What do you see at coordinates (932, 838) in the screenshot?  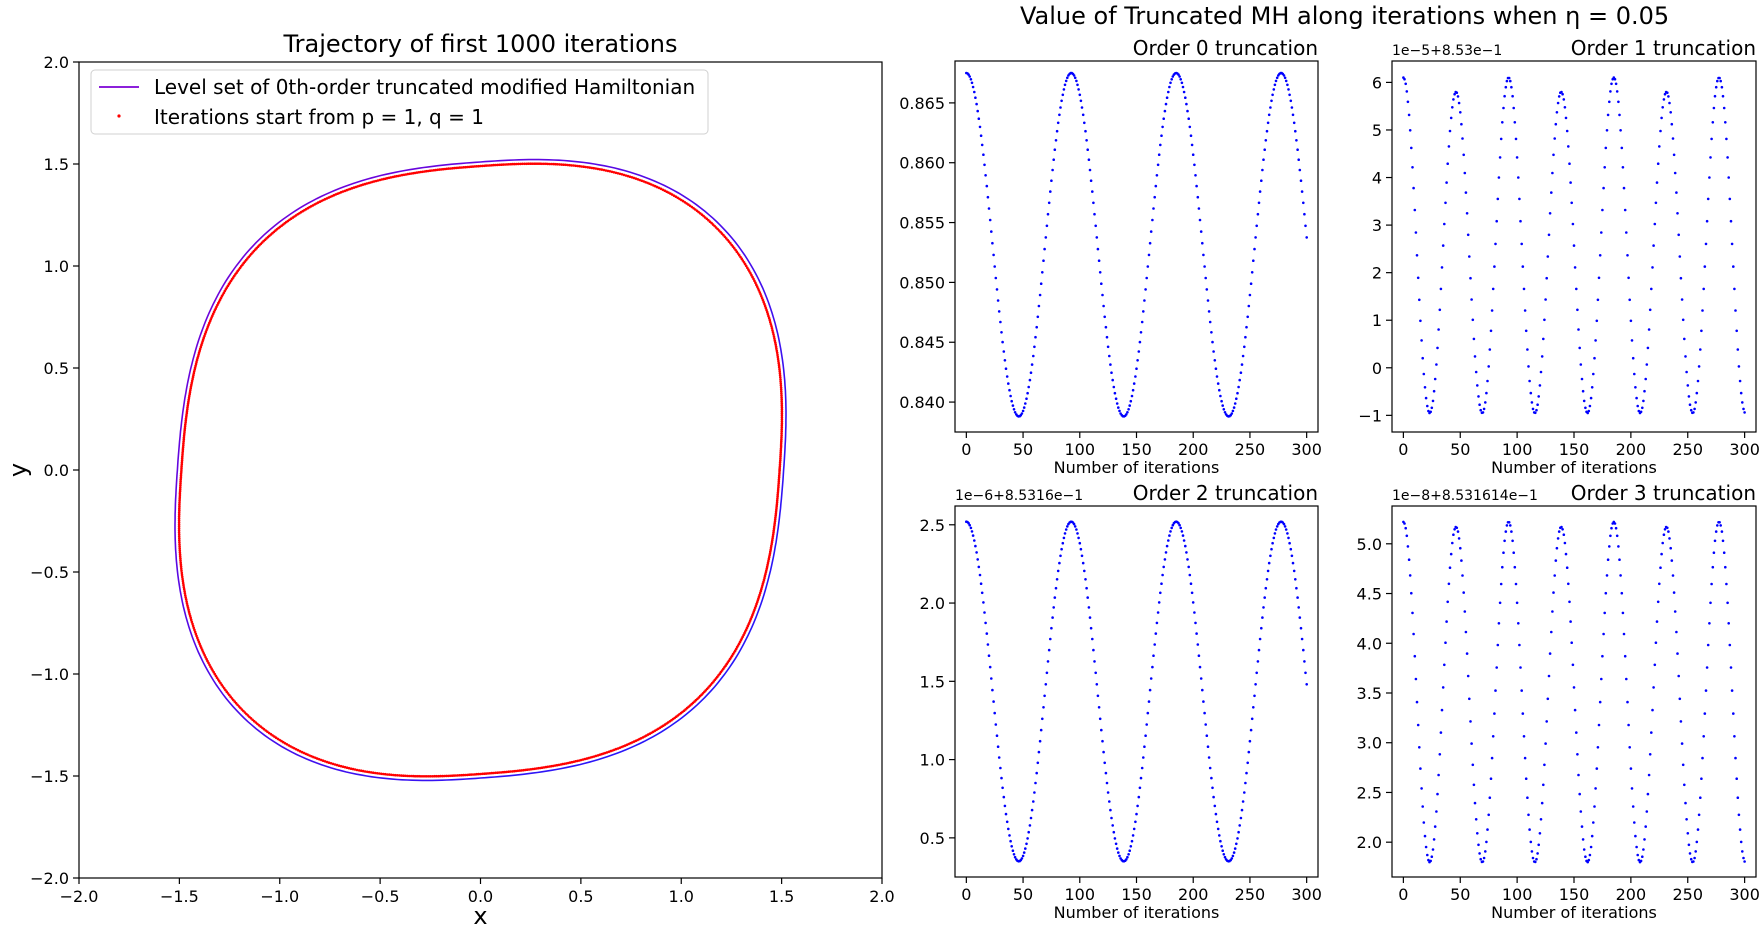 I see `y-tick-label: 0.5` at bounding box center [932, 838].